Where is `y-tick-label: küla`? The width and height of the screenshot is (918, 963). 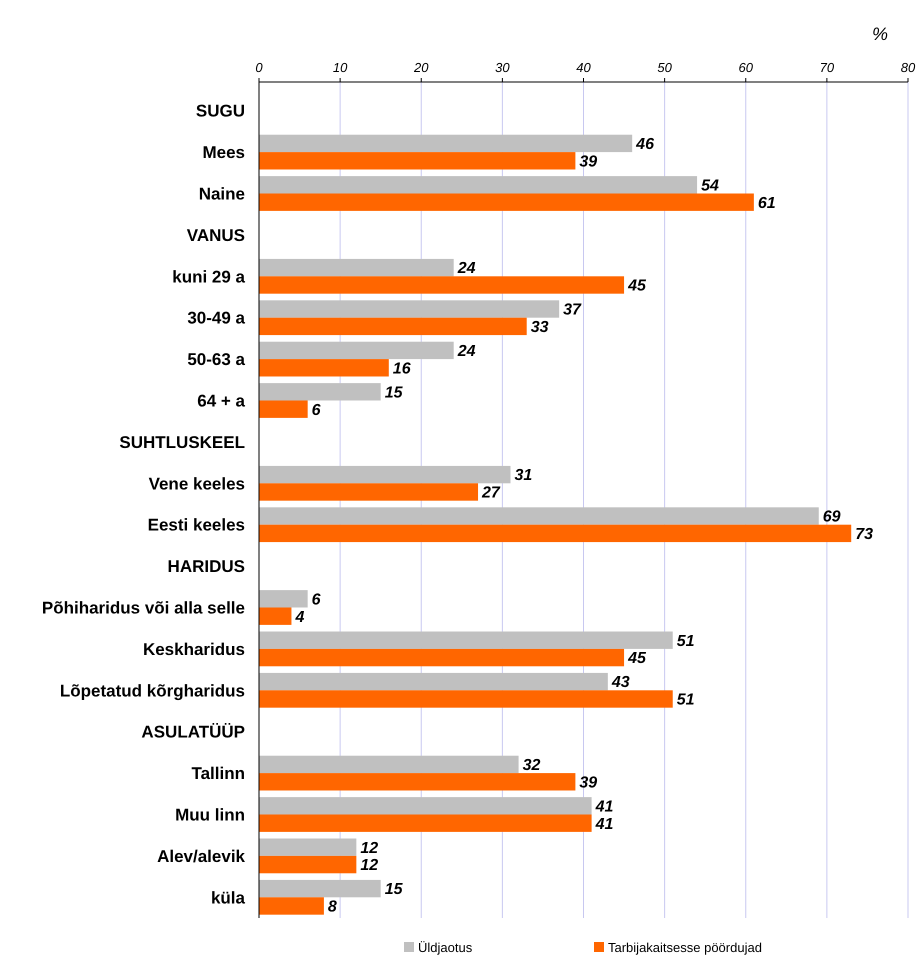 y-tick-label: küla is located at coordinates (228, 898).